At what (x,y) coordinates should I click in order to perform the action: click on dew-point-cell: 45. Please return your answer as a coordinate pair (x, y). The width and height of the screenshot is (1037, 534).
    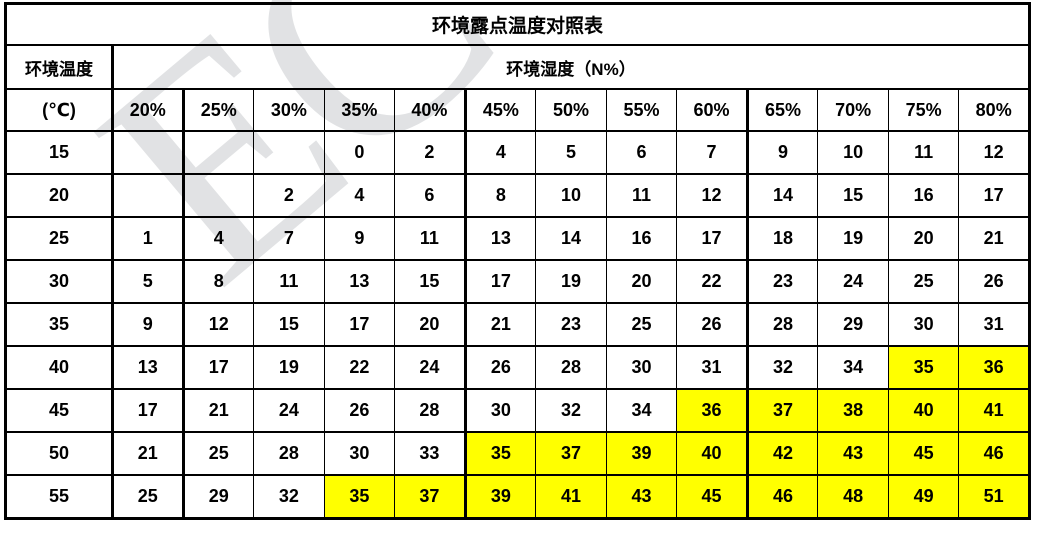
    Looking at the image, I should click on (712, 497).